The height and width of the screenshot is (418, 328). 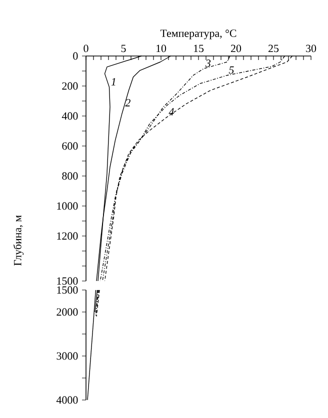 I want to click on annotation: 2, so click(x=127, y=102).